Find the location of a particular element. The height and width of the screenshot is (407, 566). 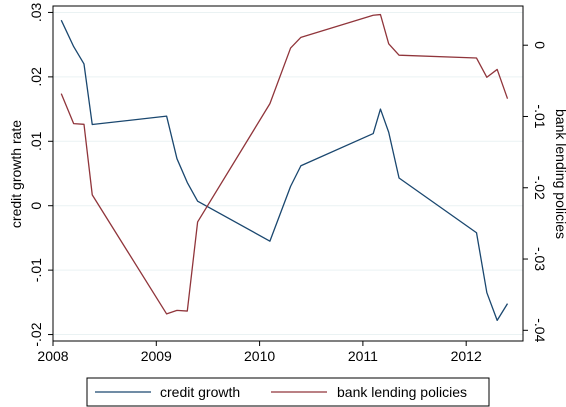

x-tick-label: 2009 is located at coordinates (156, 356).